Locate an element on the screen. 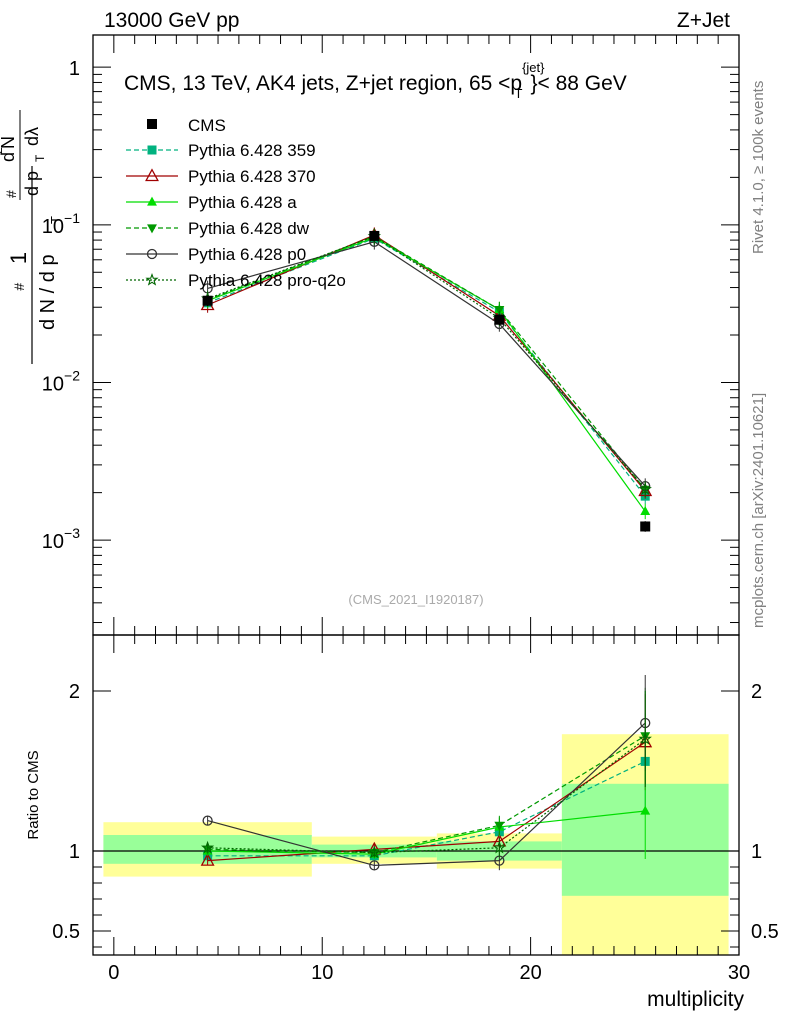 This screenshot has height=1024, width=786. title-sub: T is located at coordinates (519, 93).